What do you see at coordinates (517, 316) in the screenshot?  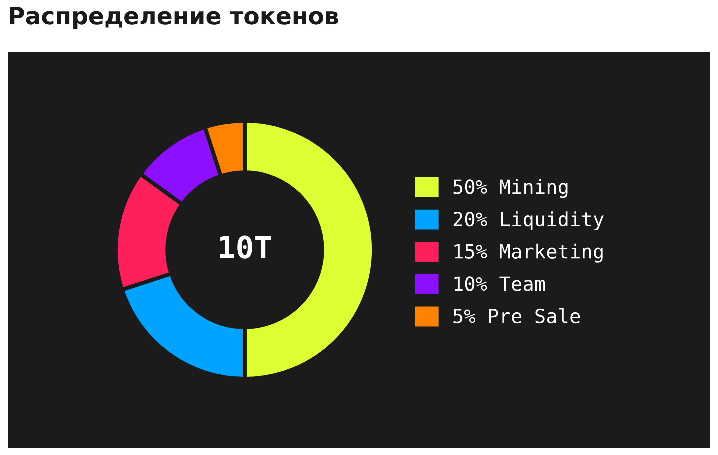 I see `legend-label: 5% Pre Sale` at bounding box center [517, 316].